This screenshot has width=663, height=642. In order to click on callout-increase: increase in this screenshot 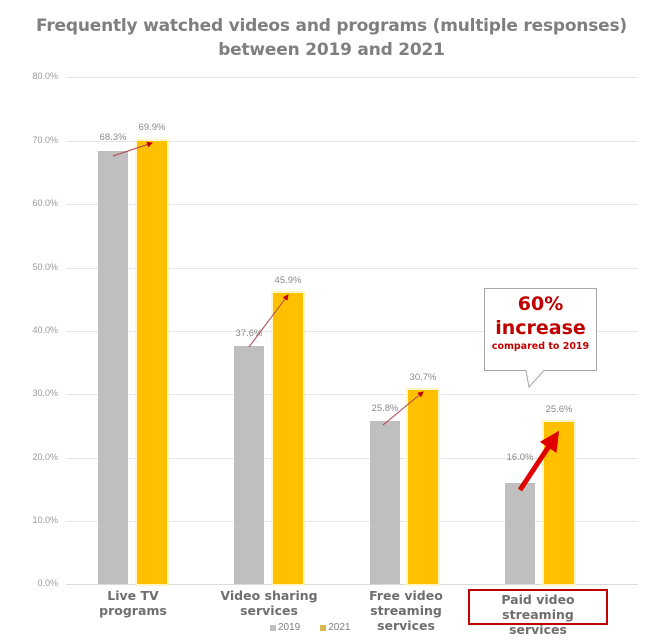, I will do `click(540, 328)`.